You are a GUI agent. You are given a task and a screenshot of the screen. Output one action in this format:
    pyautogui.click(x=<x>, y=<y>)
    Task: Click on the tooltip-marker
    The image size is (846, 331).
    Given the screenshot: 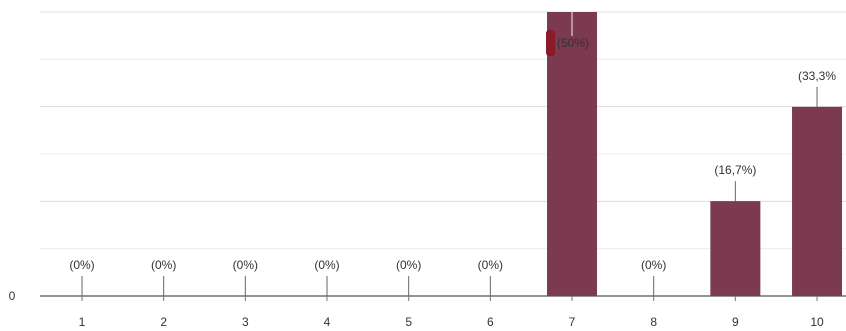 What is the action you would take?
    pyautogui.click(x=551, y=43)
    